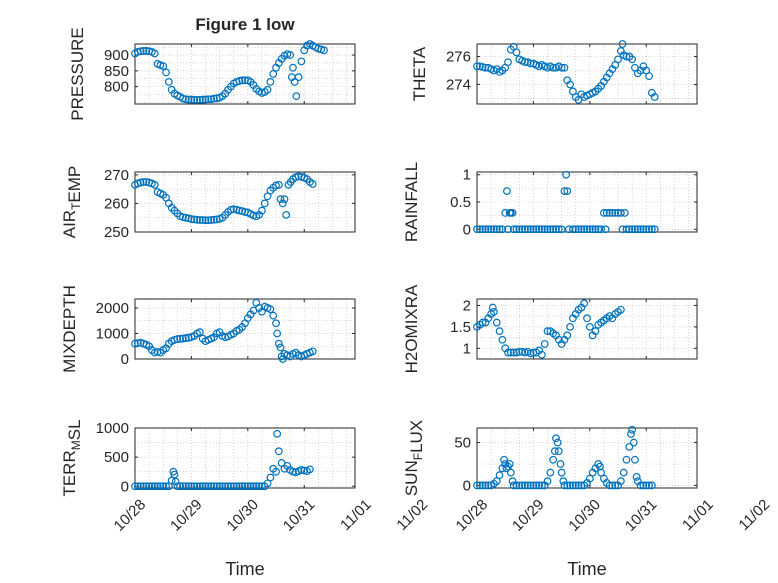 The width and height of the screenshot is (778, 583). What do you see at coordinates (698, 515) in the screenshot?
I see `x-tick-label: 11/01` at bounding box center [698, 515].